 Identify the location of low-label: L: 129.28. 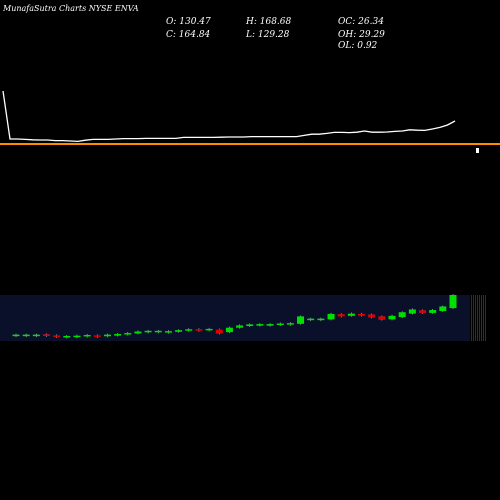
(267, 35).